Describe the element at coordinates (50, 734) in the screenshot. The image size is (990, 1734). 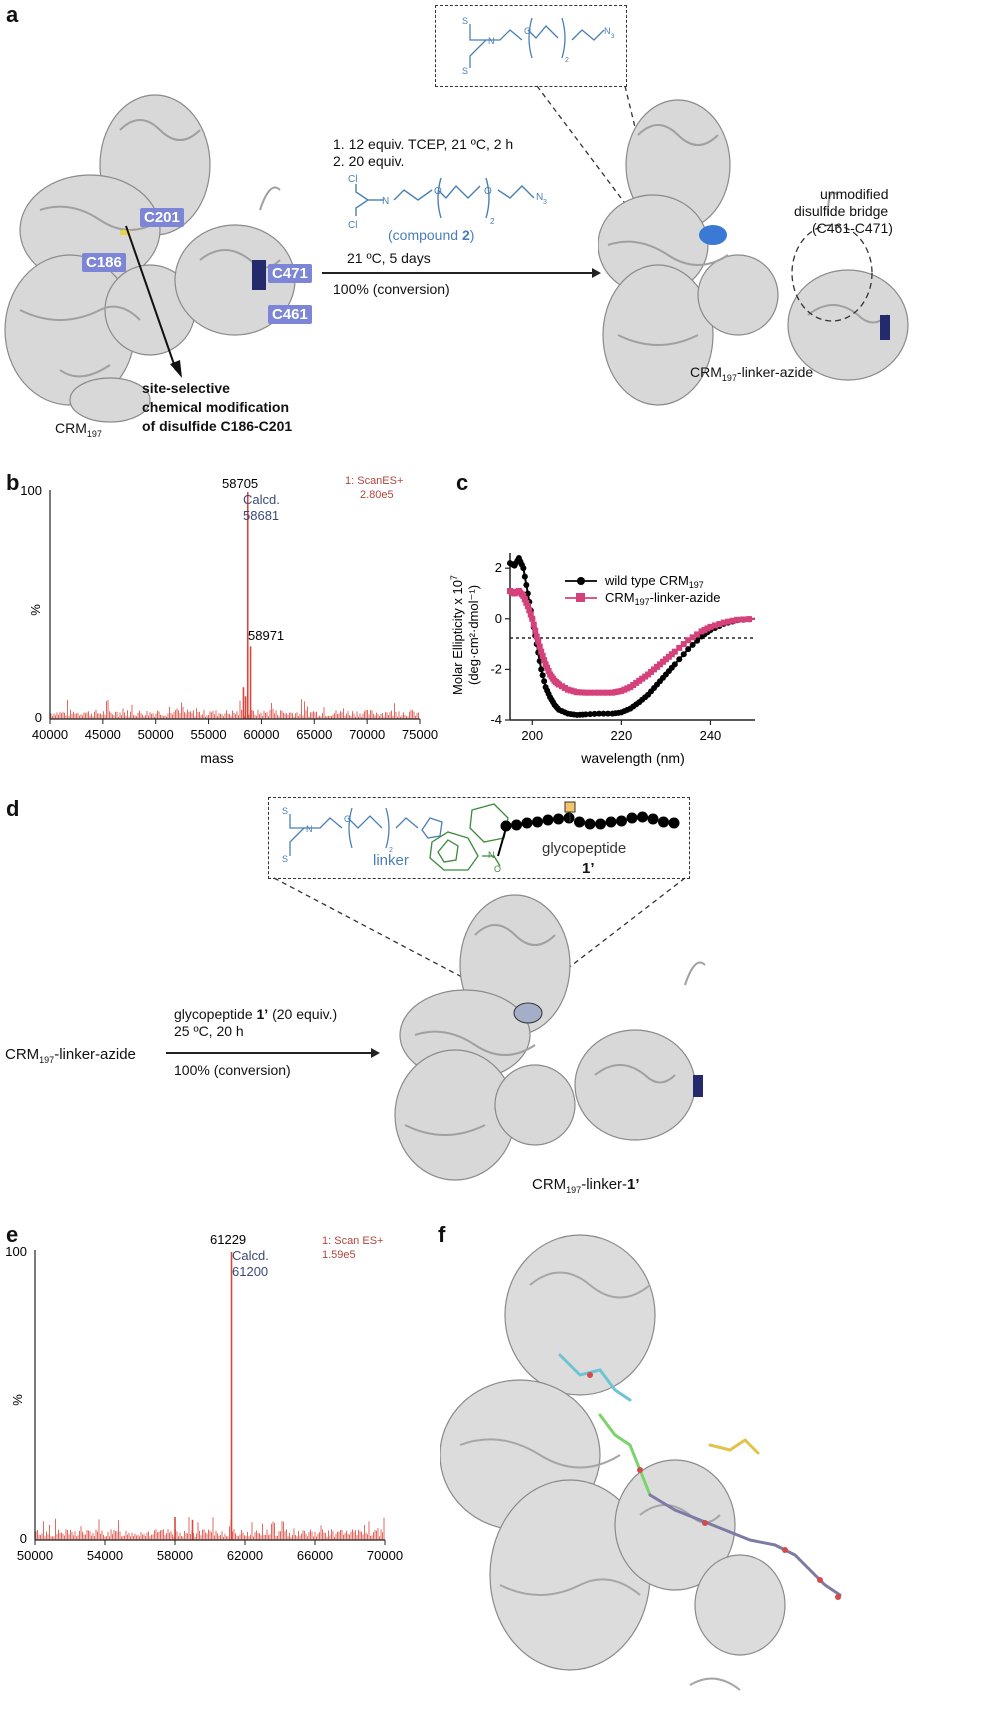
I see `x-tick-label: 40000` at that location.